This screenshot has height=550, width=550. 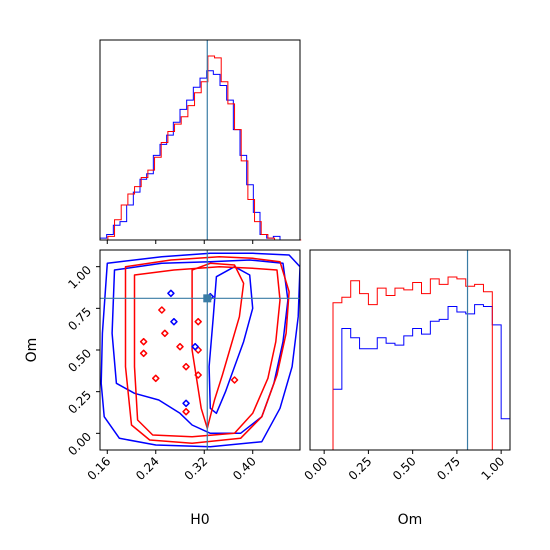 What do you see at coordinates (492, 468) in the screenshot?
I see `om-hist-xtick-label-4: 1.00` at bounding box center [492, 468].